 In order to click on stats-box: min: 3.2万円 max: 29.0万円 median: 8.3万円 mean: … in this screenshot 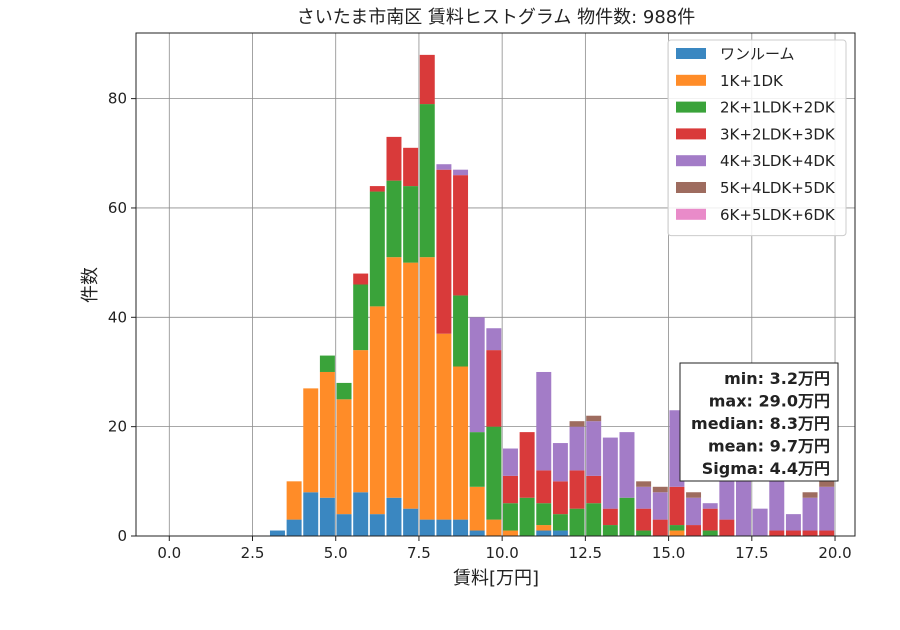, I will do `click(759, 422)`.